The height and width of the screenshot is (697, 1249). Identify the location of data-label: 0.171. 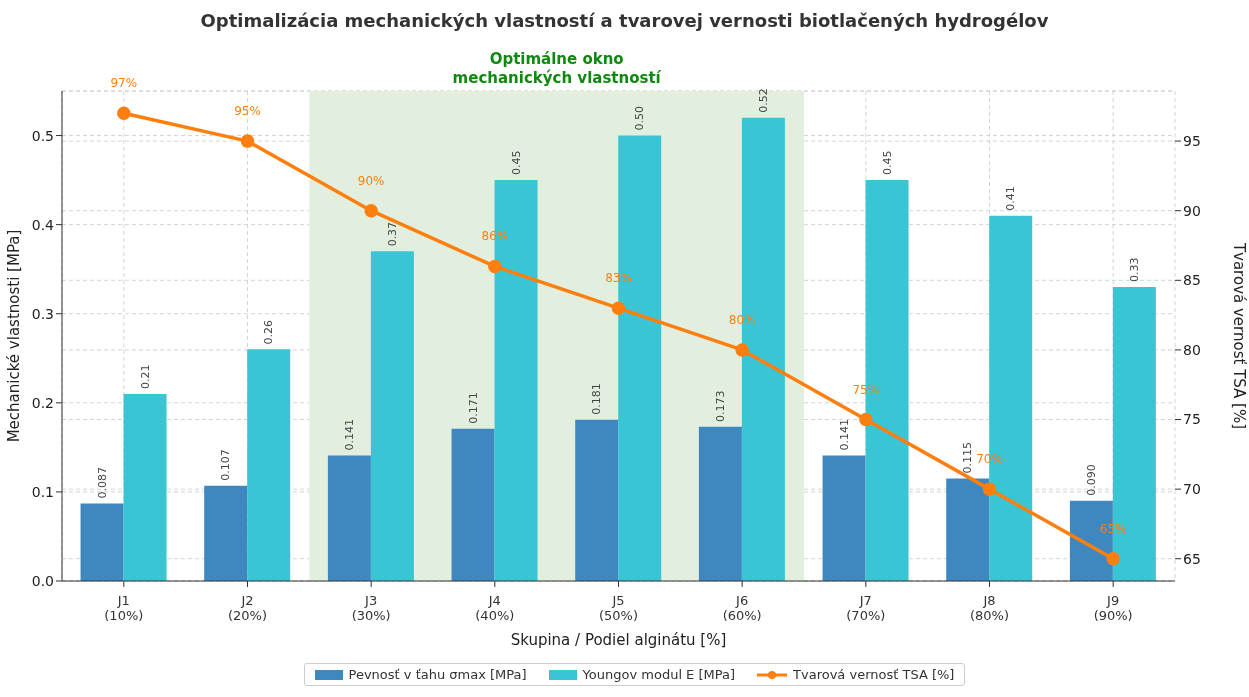
(473, 408).